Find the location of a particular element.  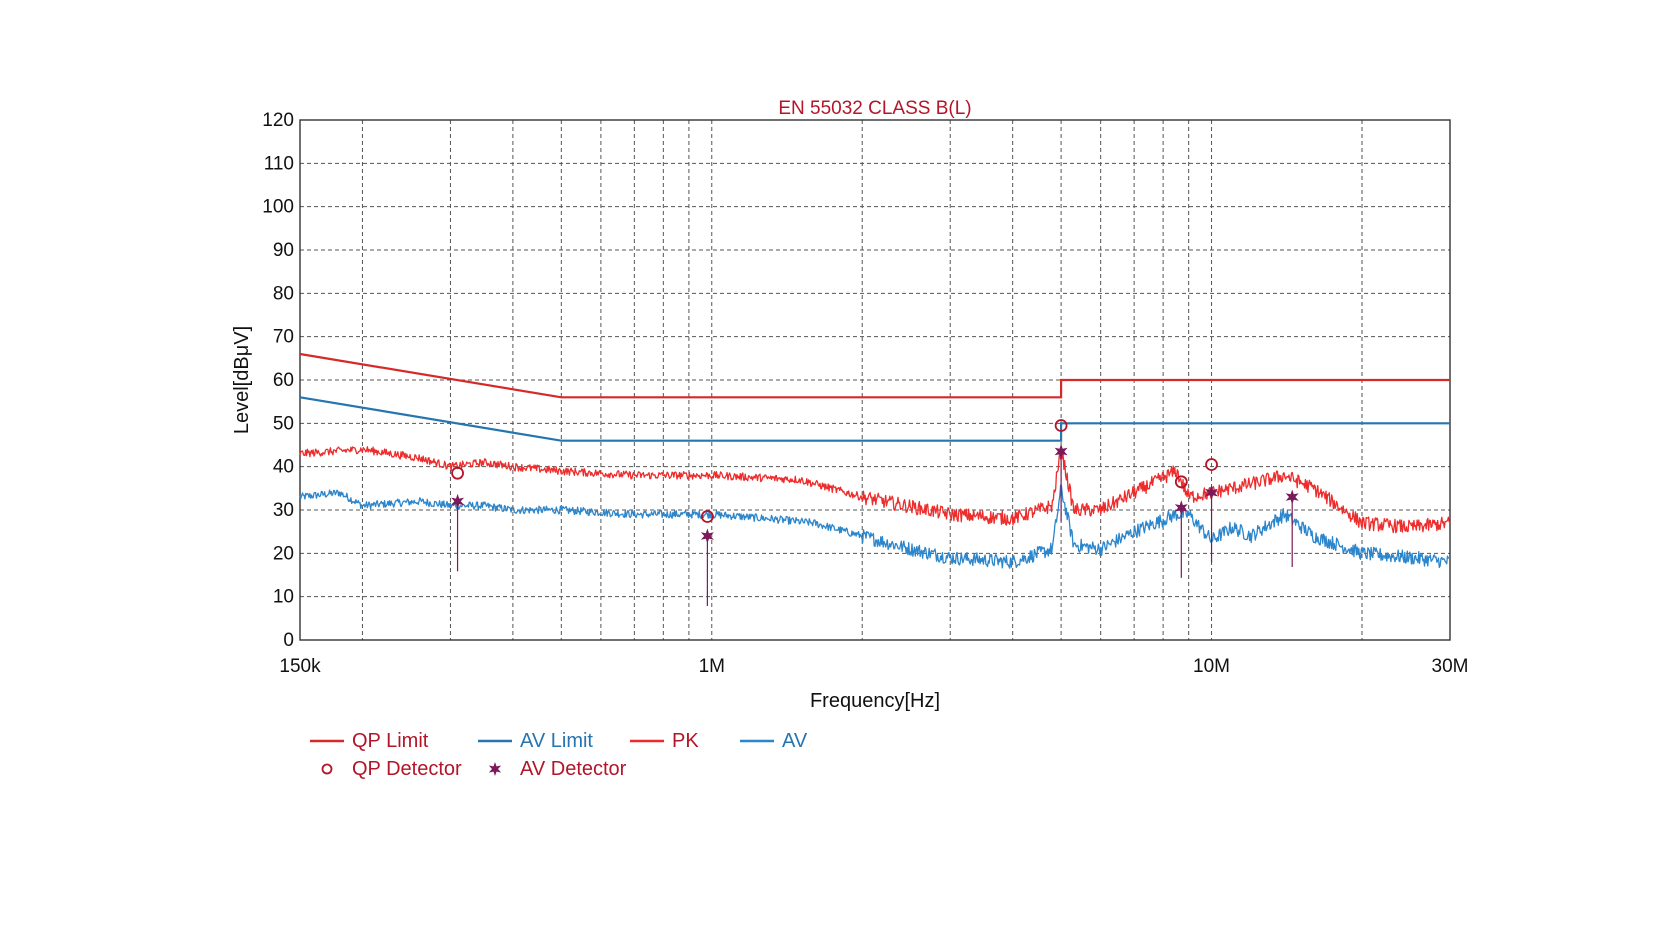

legend-label: QP Detector is located at coordinates (407, 769).